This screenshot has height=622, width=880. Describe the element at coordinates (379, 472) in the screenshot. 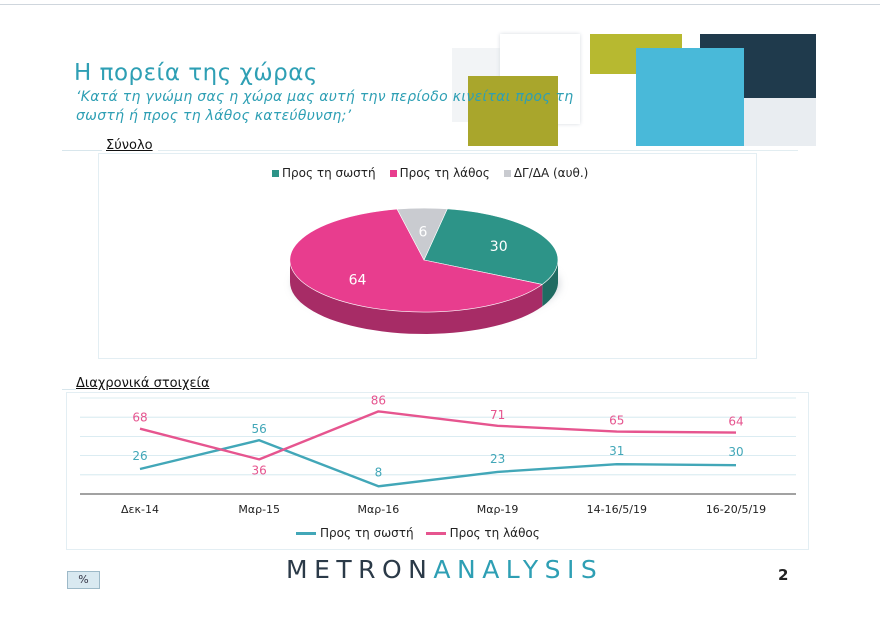

I see `line-data-label: 8` at that location.